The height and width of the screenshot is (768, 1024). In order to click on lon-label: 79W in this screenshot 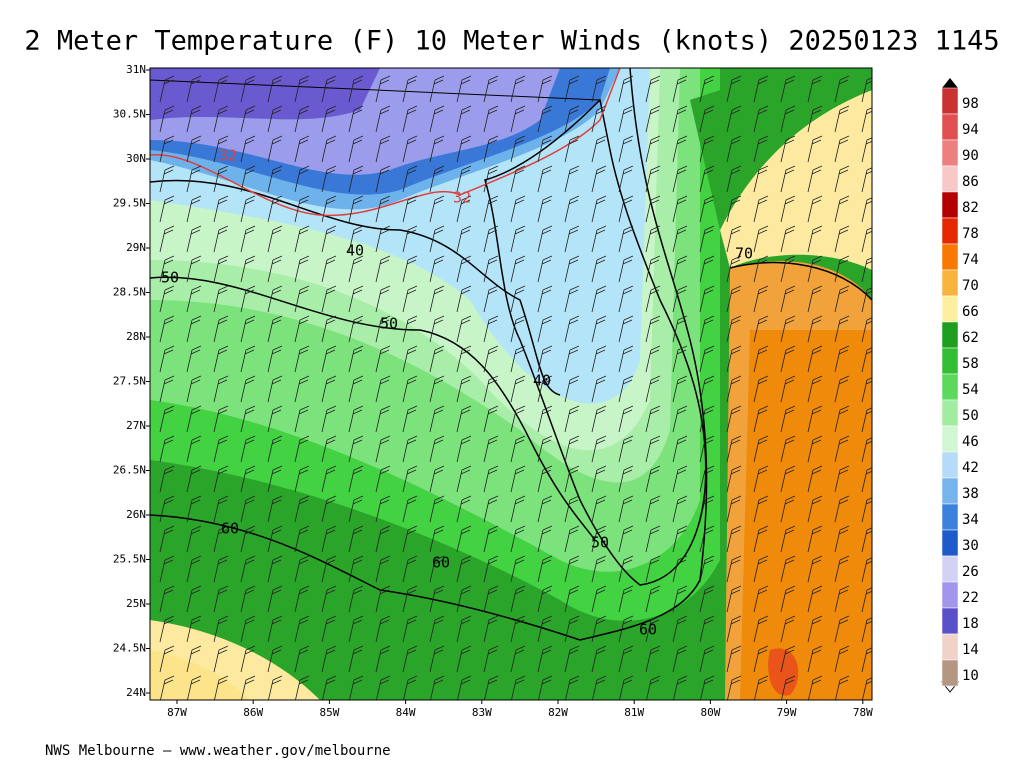, I will do `click(787, 712)`.